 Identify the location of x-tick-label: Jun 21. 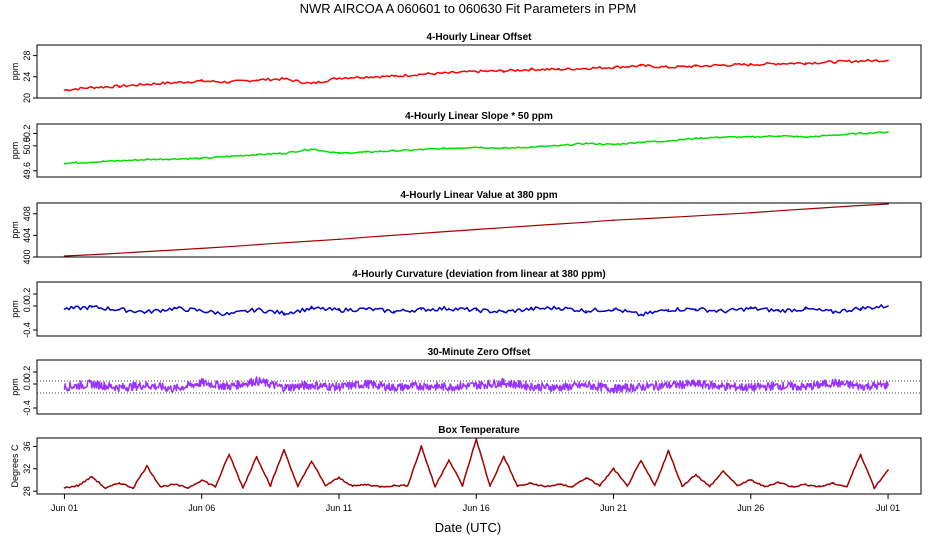
(613, 508).